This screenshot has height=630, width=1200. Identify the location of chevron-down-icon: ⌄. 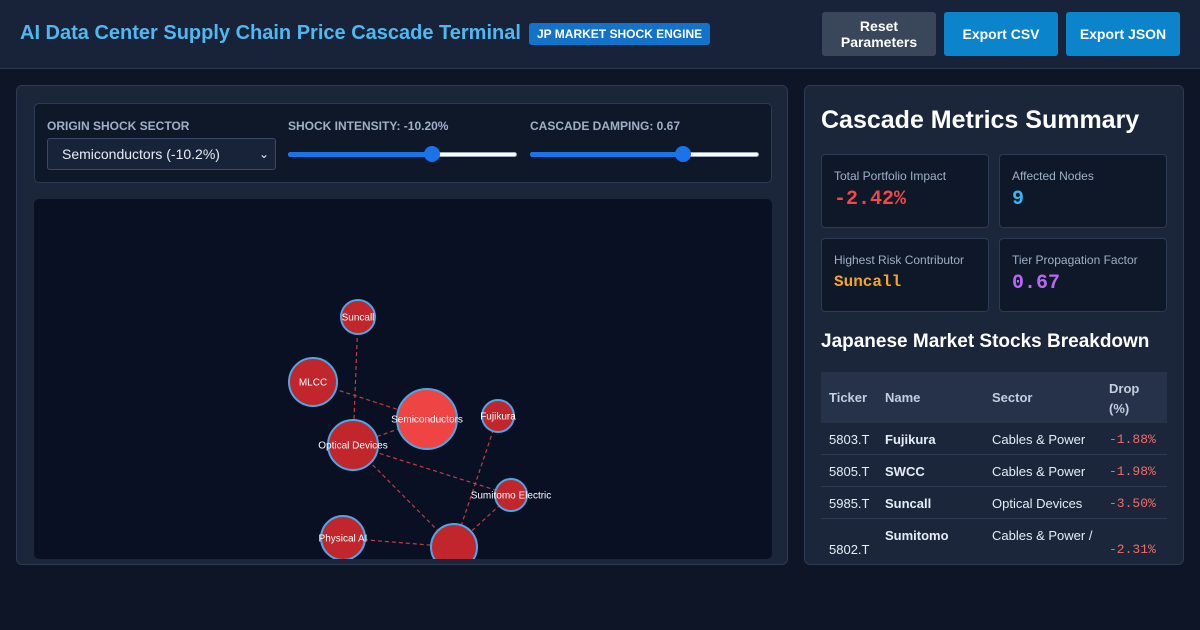
(263, 154).